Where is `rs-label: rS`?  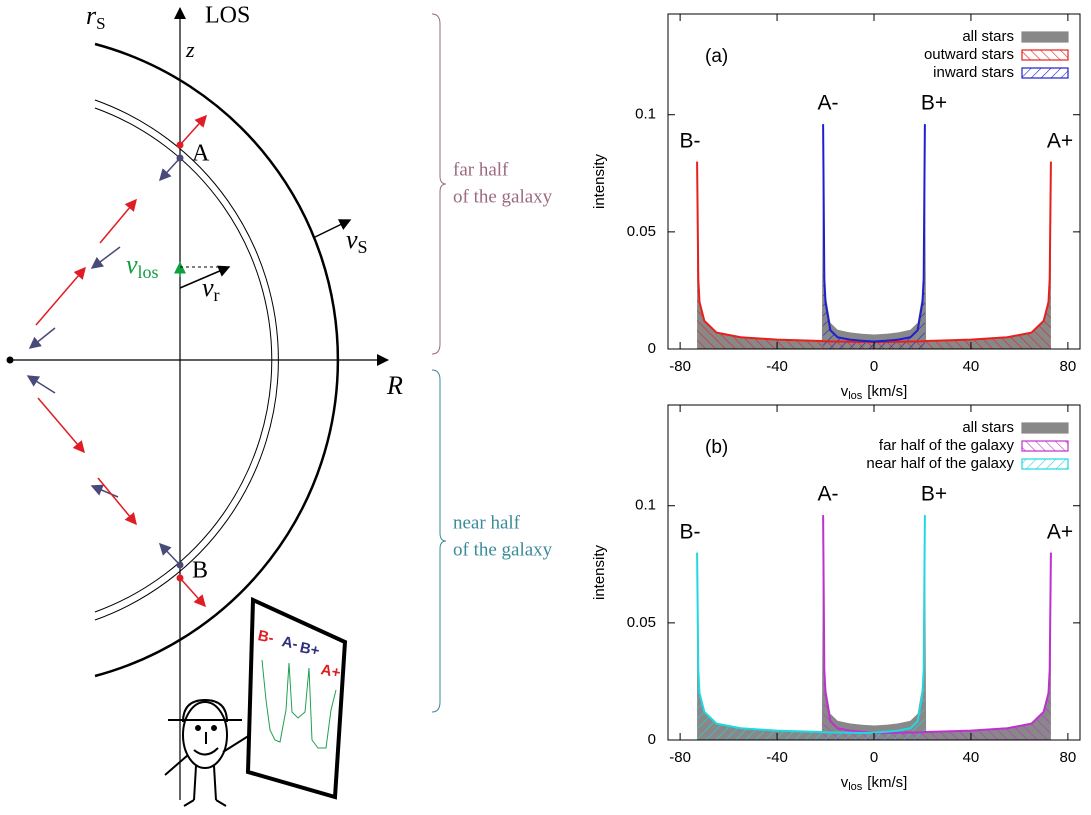
rs-label: rS is located at coordinates (96, 17).